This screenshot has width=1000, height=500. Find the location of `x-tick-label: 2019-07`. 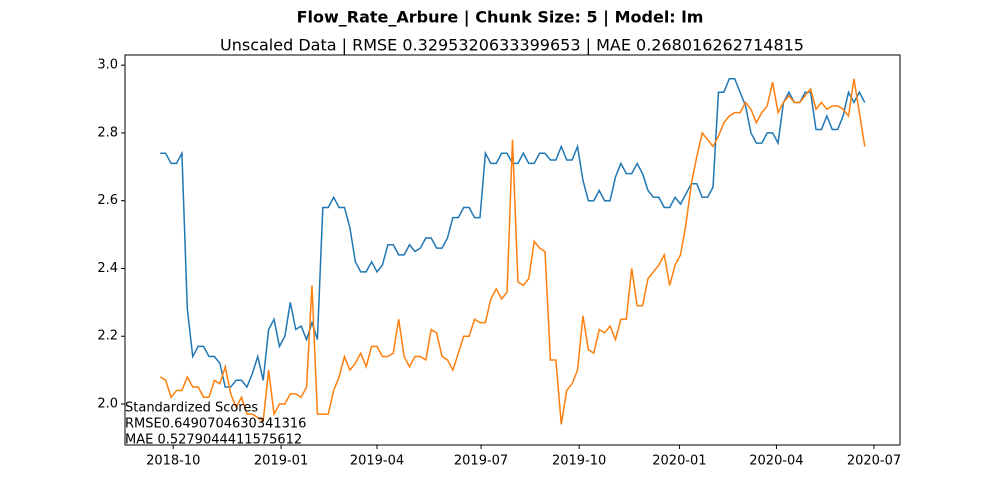

x-tick-label: 2019-07 is located at coordinates (481, 461).